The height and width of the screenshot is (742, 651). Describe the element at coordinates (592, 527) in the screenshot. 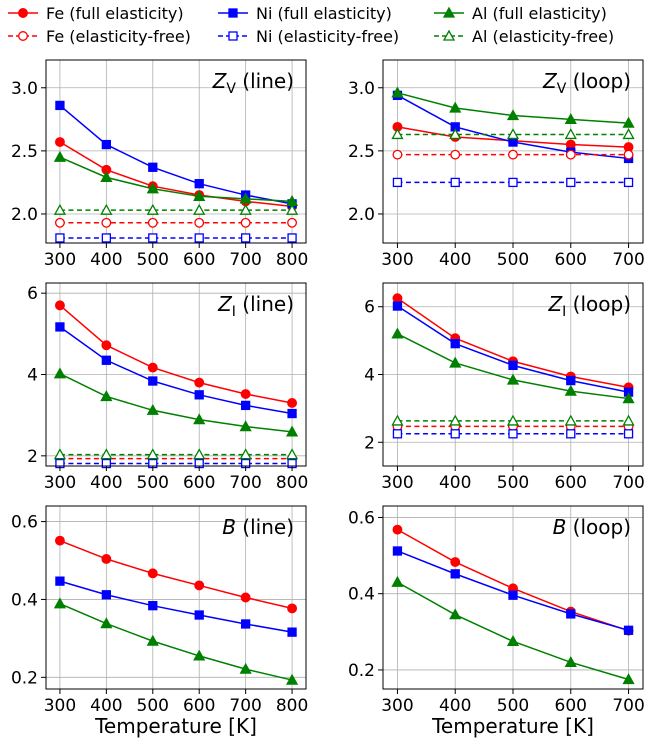

I see `panel-title: B (loop)` at that location.